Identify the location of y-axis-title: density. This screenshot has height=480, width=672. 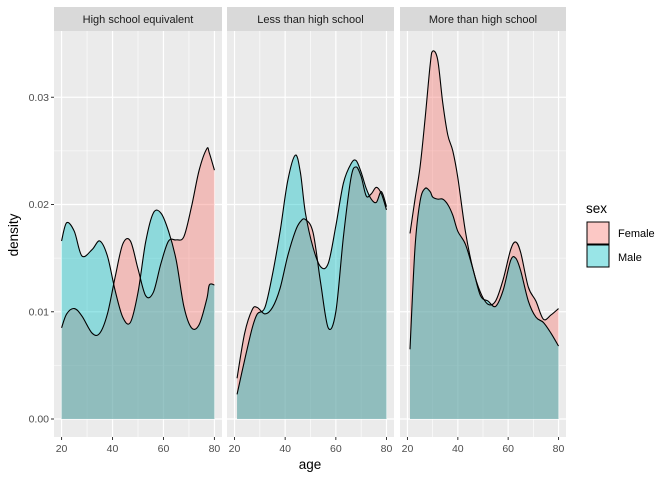
(13, 234).